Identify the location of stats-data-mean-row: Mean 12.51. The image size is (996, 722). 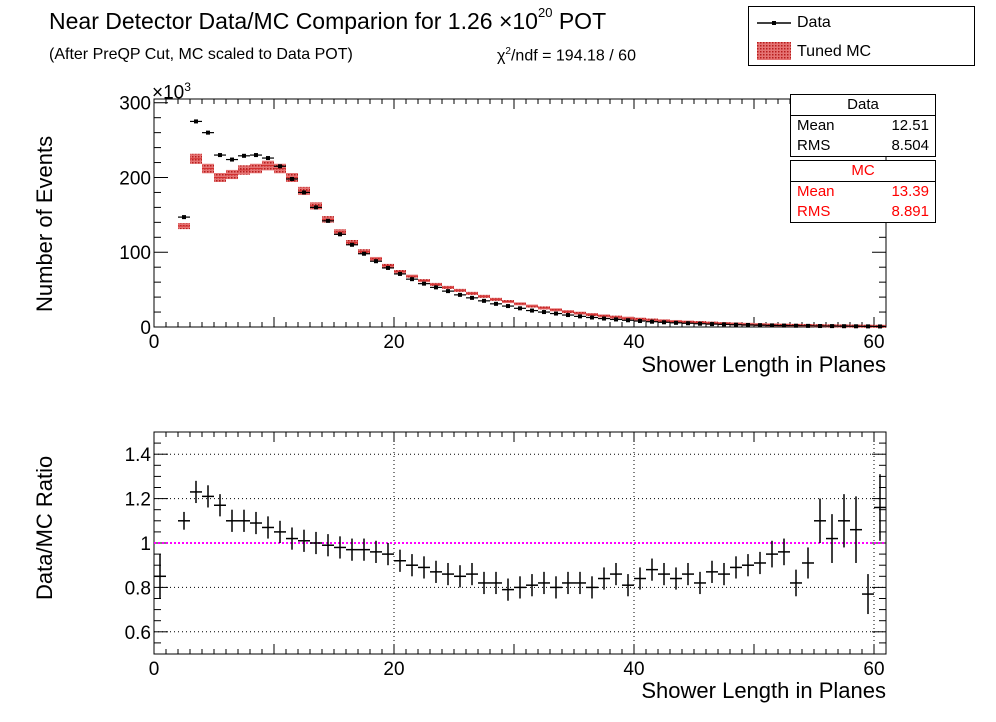
(863, 126).